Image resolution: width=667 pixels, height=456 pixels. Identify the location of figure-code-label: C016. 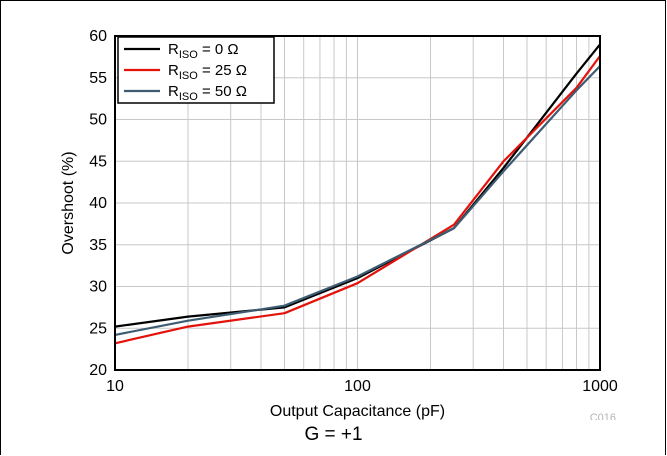
(603, 416).